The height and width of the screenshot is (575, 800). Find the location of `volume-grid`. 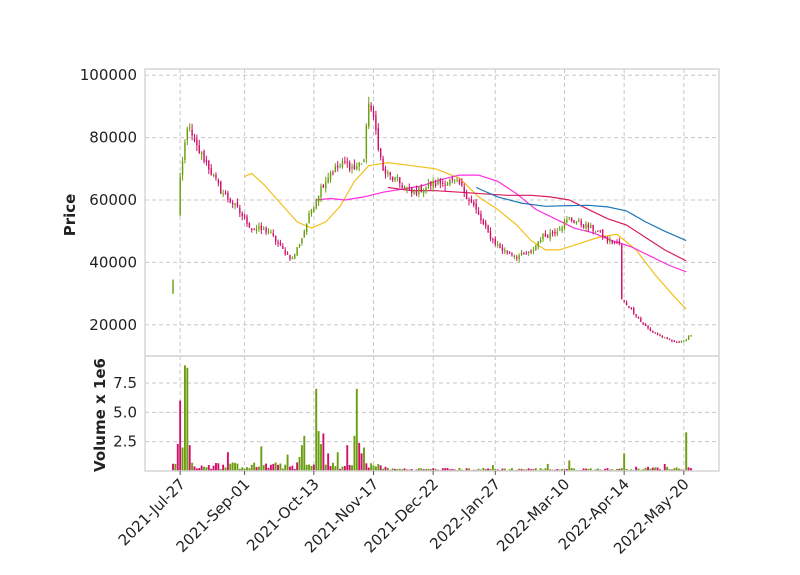

volume-grid is located at coordinates (432, 413).